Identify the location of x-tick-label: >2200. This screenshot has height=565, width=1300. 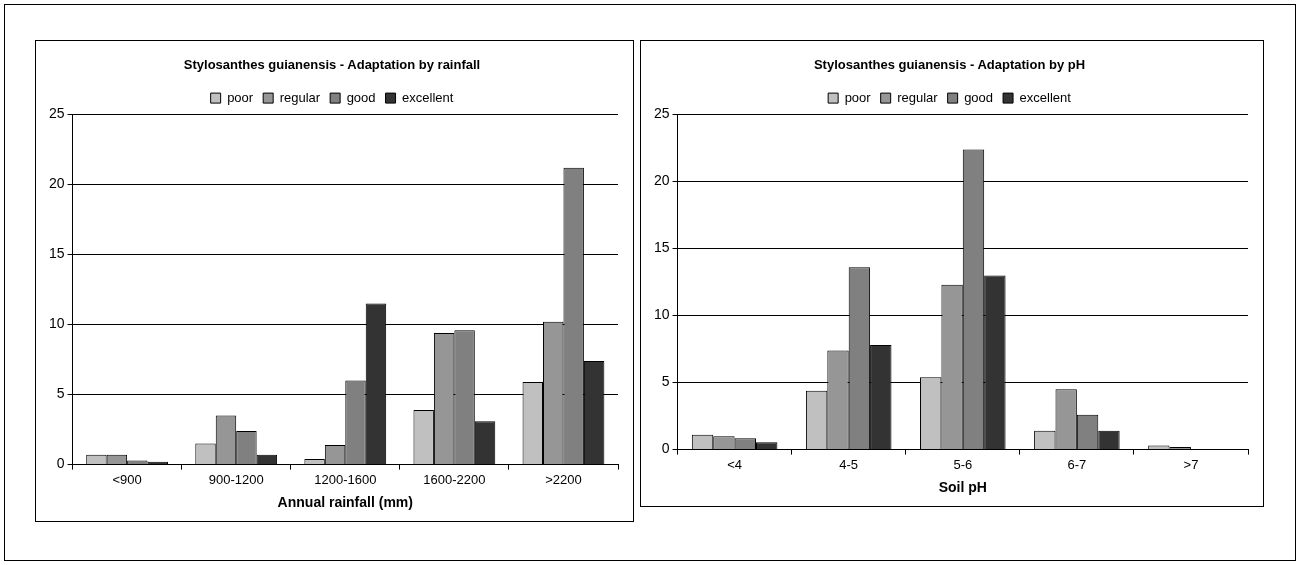
(563, 479).